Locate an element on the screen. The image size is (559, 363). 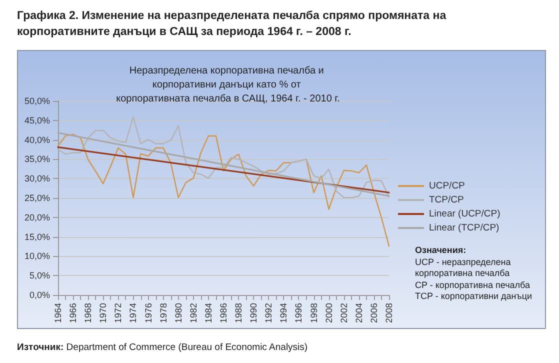
legend-label: TCP/CP is located at coordinates (446, 200).